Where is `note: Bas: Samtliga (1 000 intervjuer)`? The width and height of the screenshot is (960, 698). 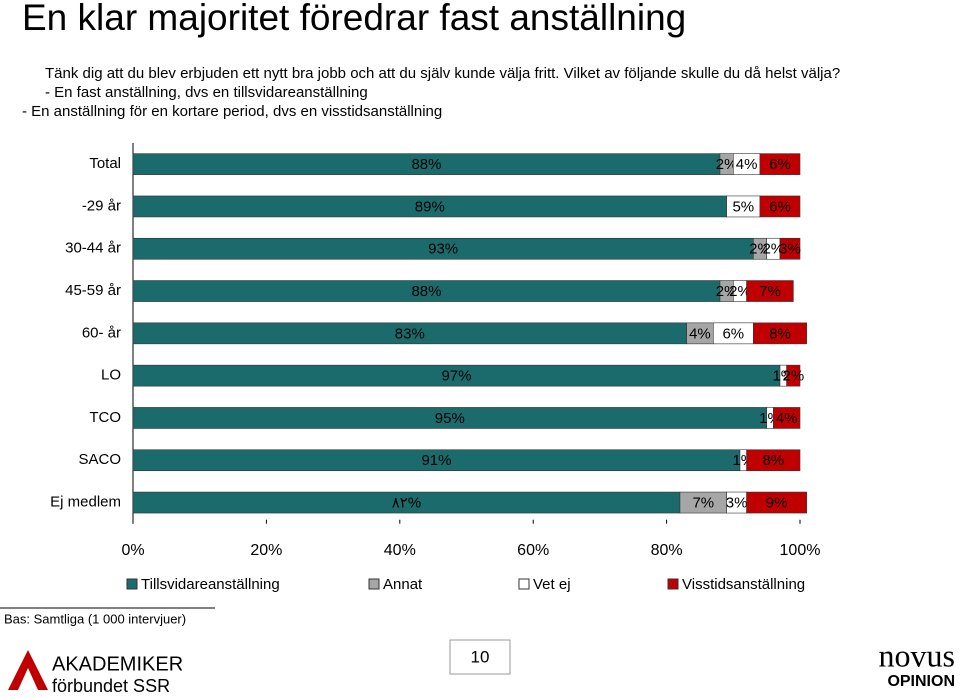 note: Bas: Samtliga (1 000 intervjuer) is located at coordinates (95, 618).